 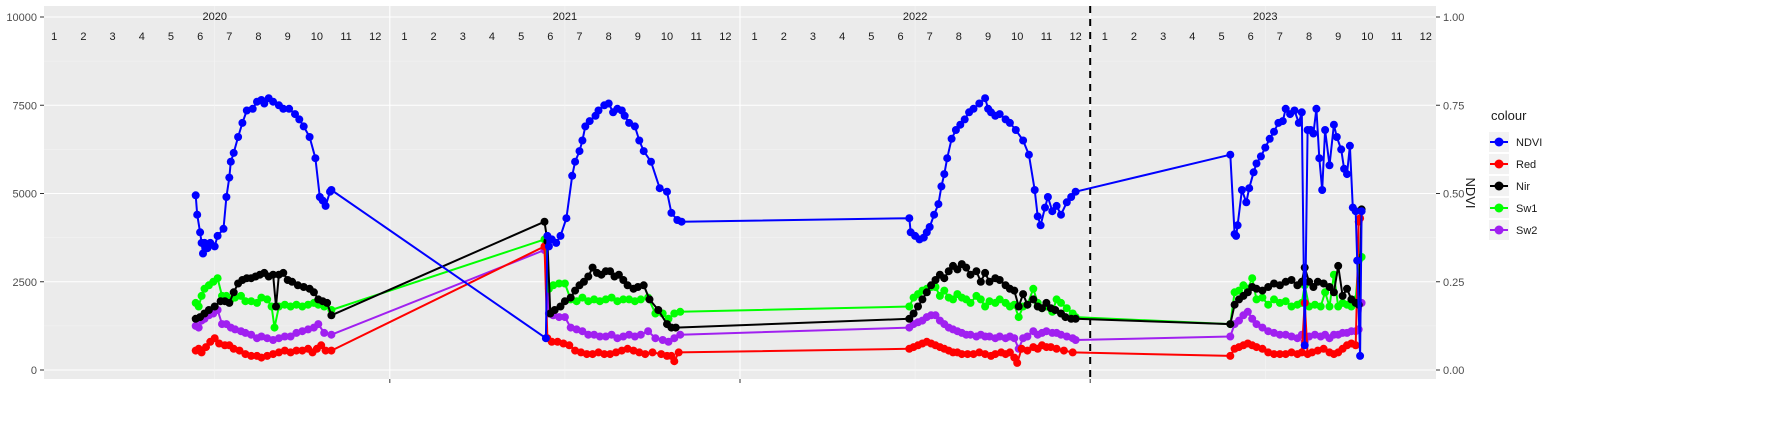 What do you see at coordinates (1499, 142) in the screenshot?
I see `legend-key-point` at bounding box center [1499, 142].